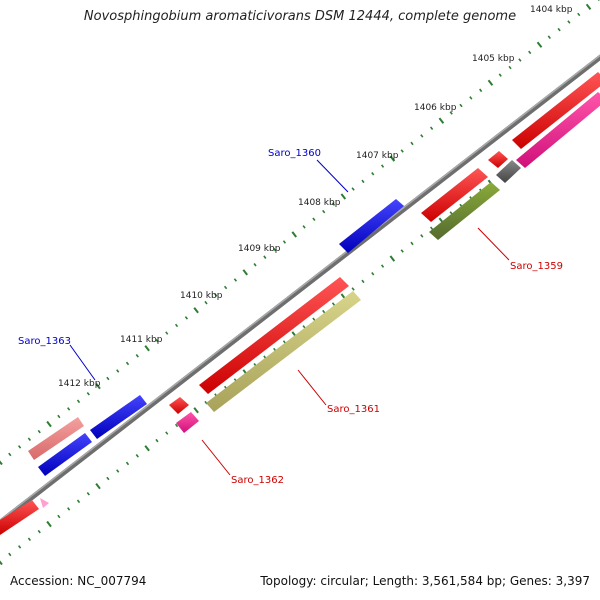  I want to click on gene-cds-top-right, so click(556, 110).